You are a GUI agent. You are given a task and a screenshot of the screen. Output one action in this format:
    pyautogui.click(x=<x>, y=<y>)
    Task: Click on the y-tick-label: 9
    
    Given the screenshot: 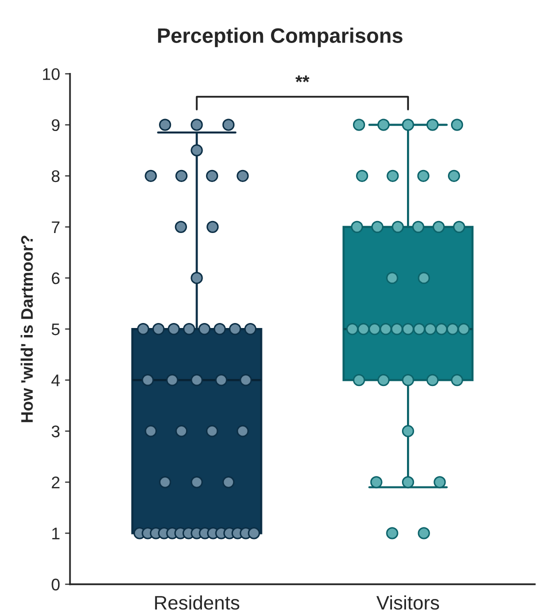 What is the action you would take?
    pyautogui.click(x=56, y=125)
    